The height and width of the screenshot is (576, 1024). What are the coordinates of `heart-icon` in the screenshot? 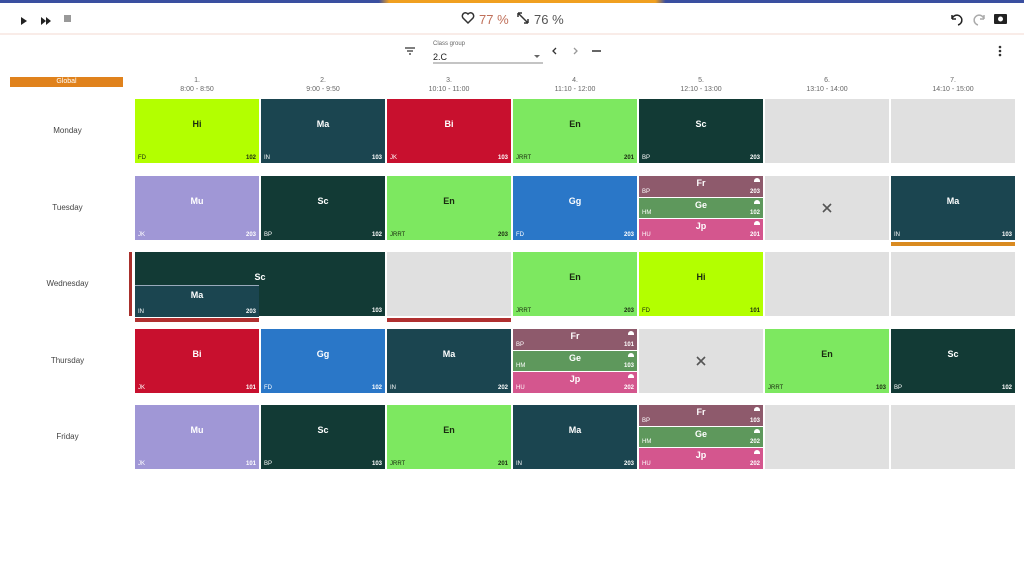 It's located at (468, 18).